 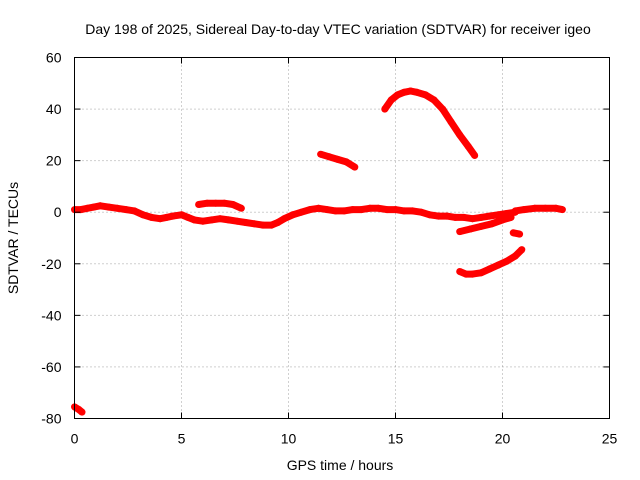 I want to click on y-tick-label: -40, so click(x=51, y=315).